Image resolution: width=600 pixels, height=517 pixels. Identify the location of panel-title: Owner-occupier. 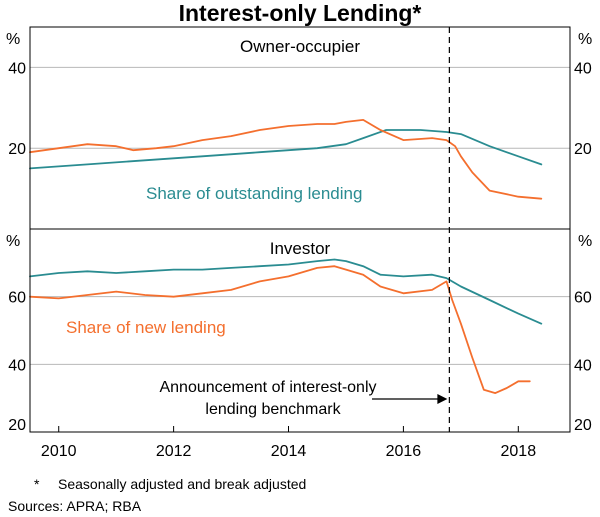
(300, 46).